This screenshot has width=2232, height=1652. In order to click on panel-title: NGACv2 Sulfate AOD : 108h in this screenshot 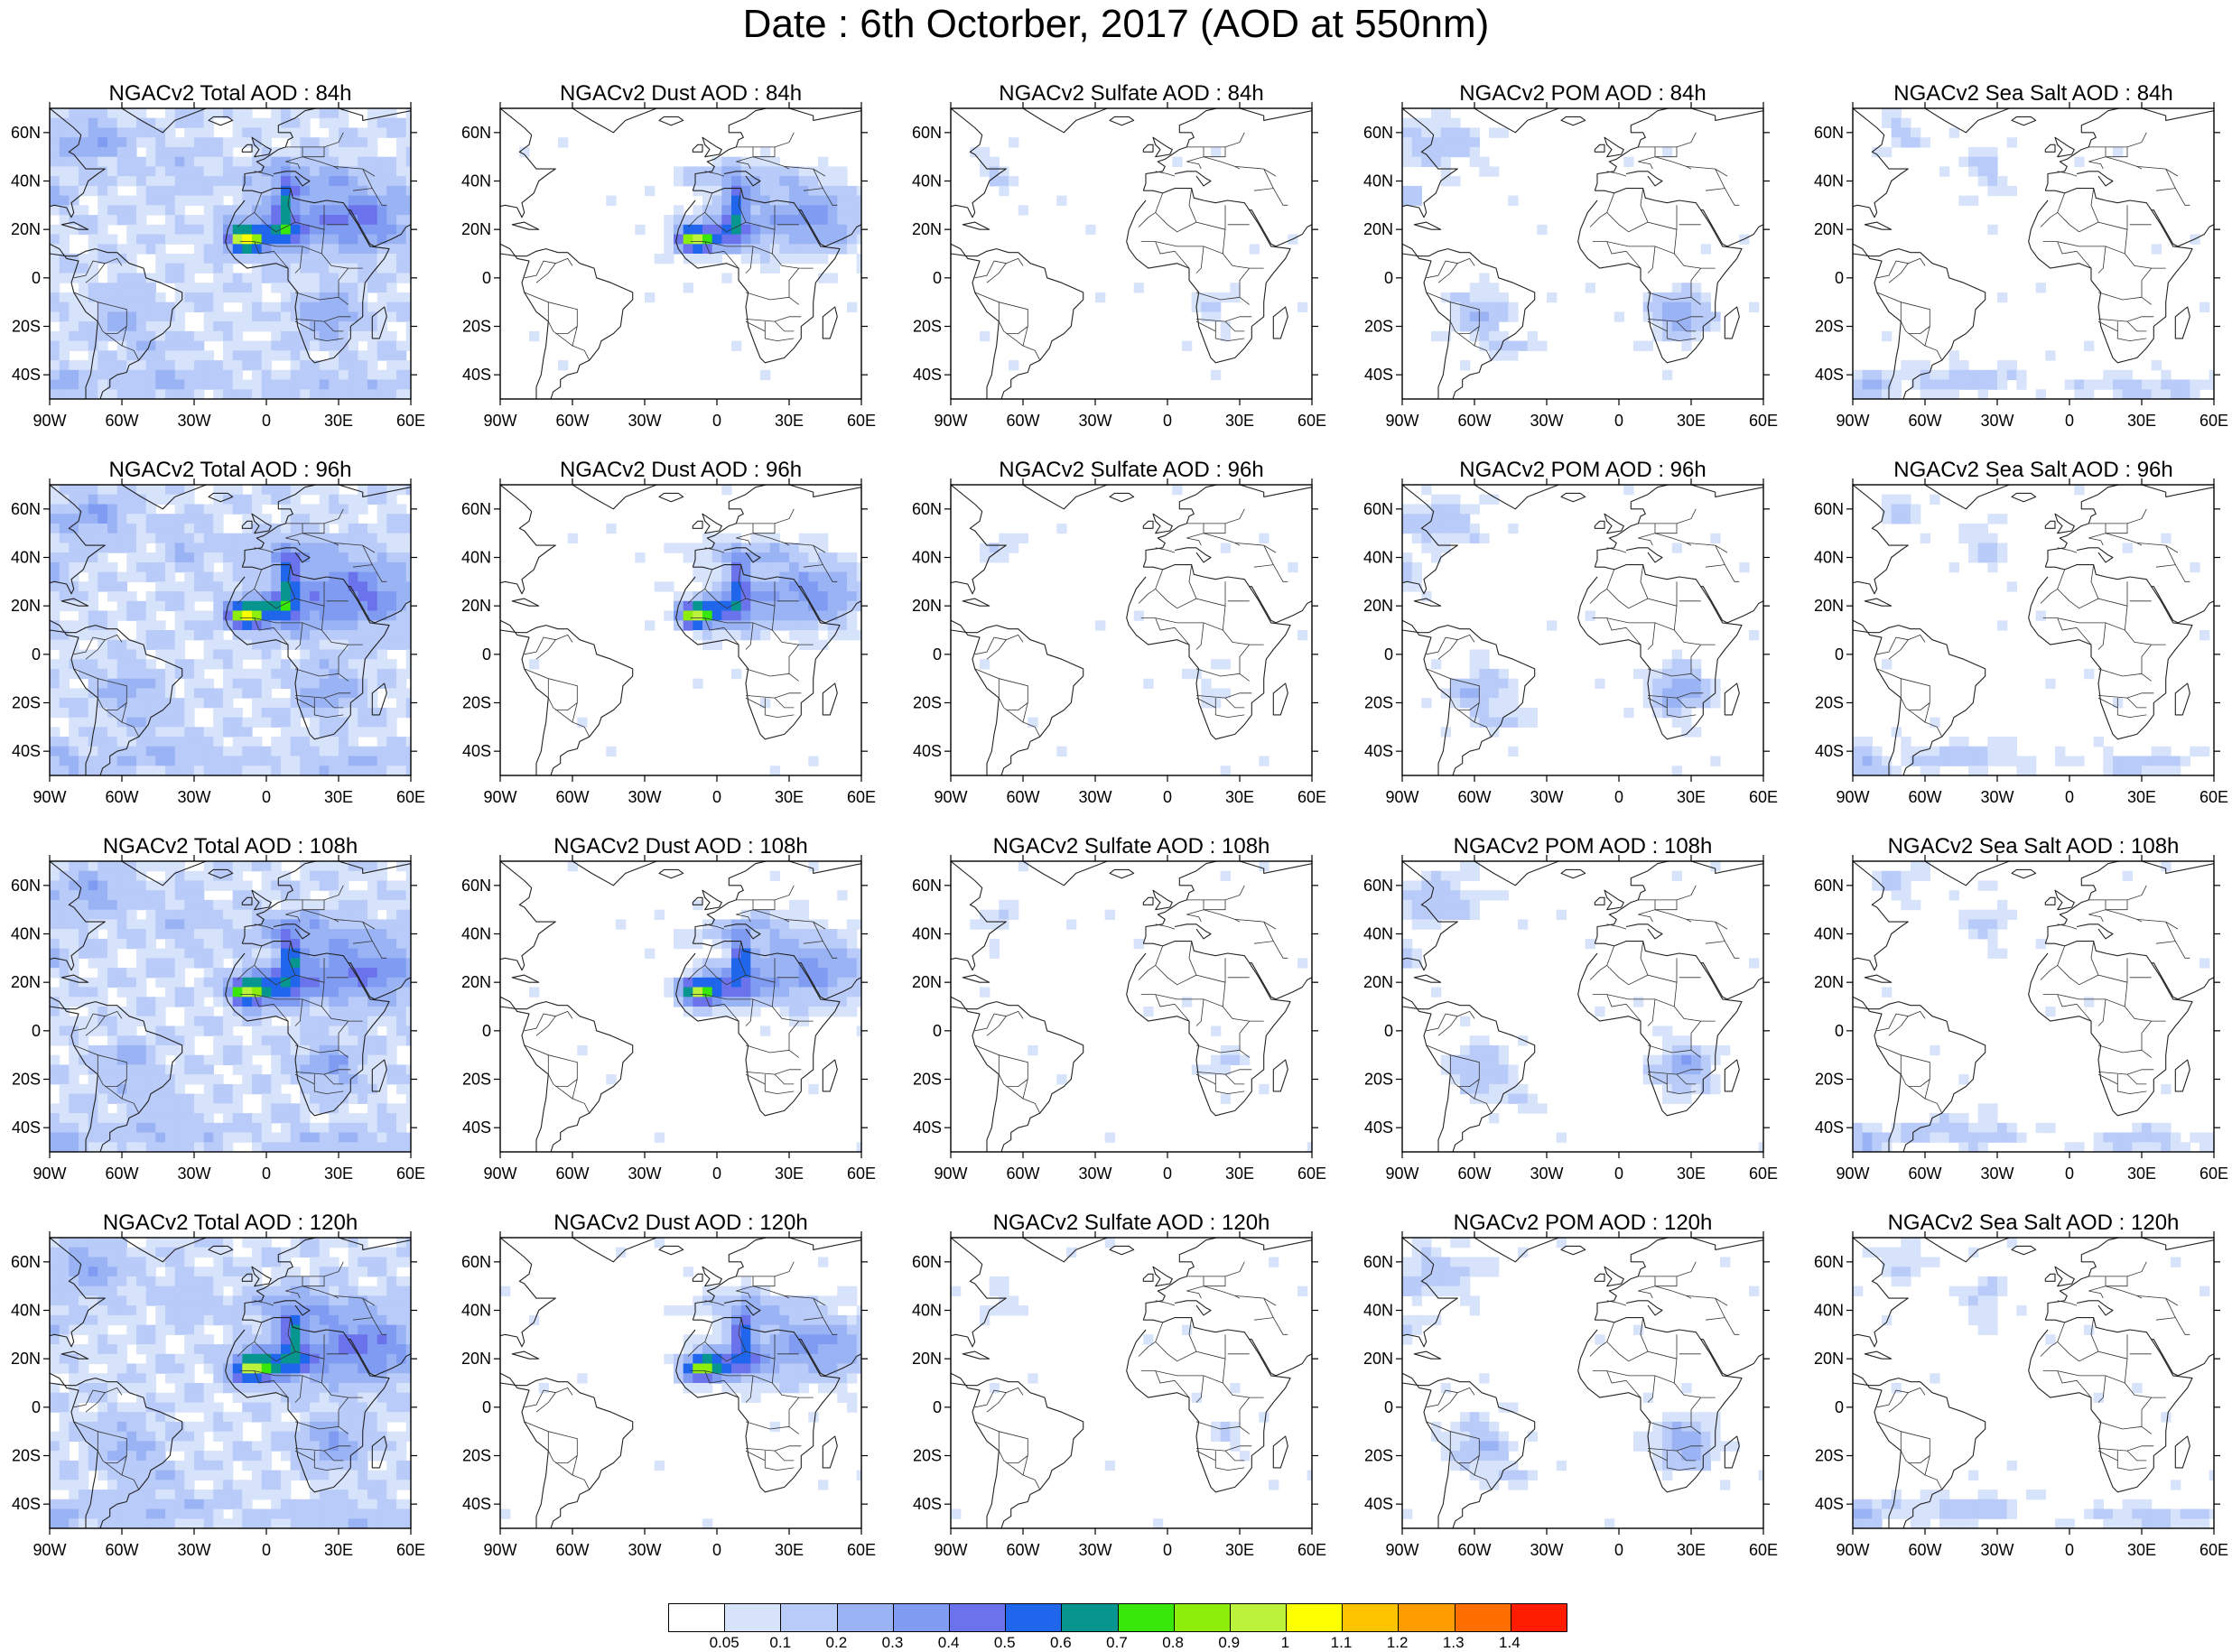, I will do `click(1131, 846)`.